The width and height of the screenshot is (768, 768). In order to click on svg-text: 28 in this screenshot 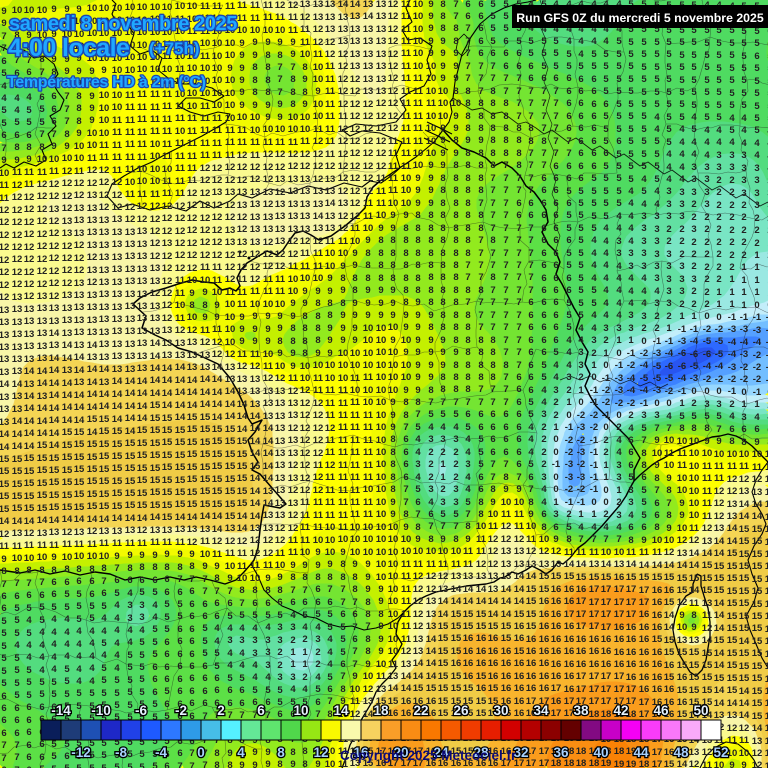, I will do `click(481, 752)`.